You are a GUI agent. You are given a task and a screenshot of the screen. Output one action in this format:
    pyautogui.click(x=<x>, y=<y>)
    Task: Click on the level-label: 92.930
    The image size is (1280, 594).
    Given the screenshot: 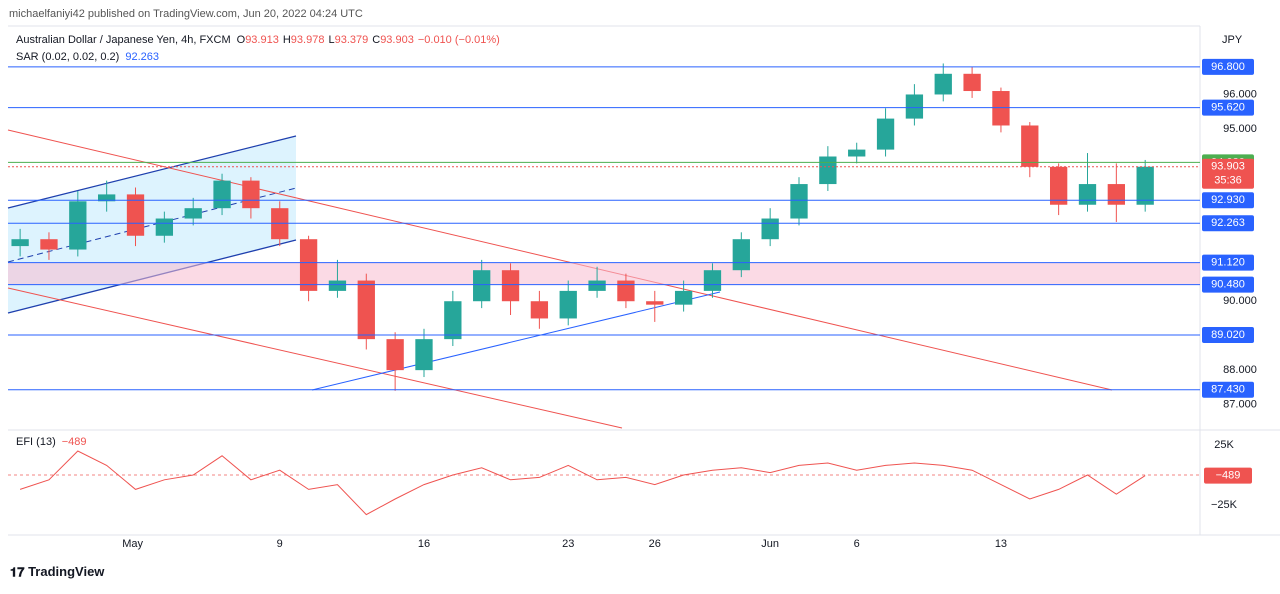 What is the action you would take?
    pyautogui.click(x=1228, y=200)
    